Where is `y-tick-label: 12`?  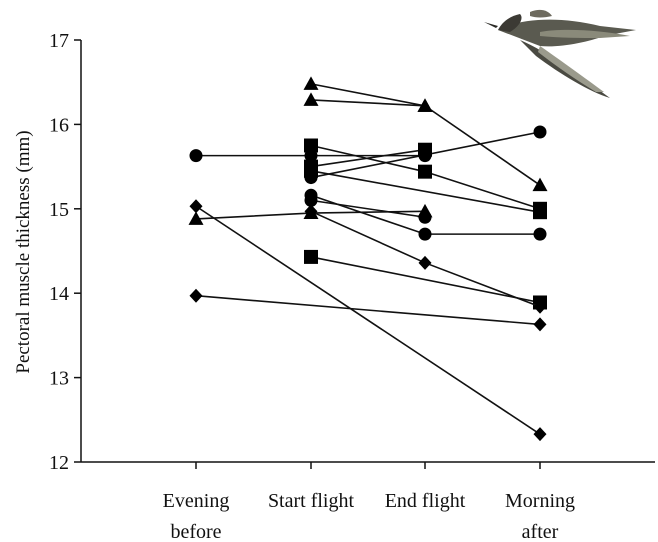
y-tick-label: 12 is located at coordinates (59, 463).